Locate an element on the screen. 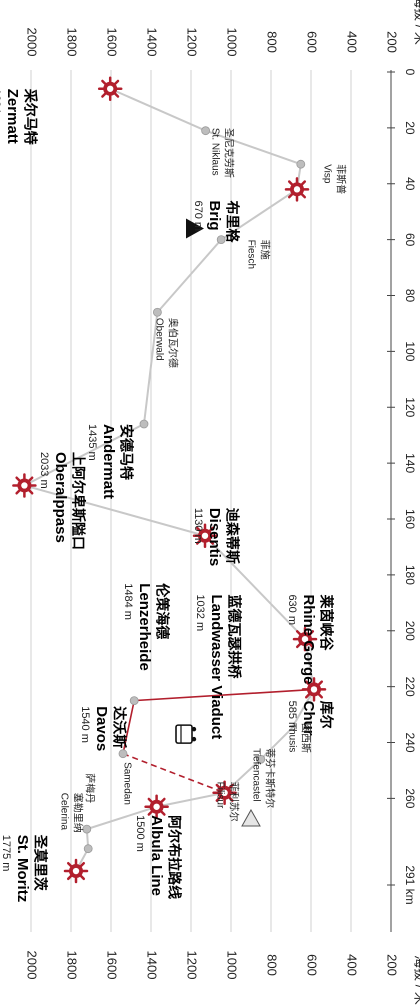 The height and width of the screenshot is (1008, 420). station-label-zh: 莱茵峡谷 is located at coordinates (326, 622).